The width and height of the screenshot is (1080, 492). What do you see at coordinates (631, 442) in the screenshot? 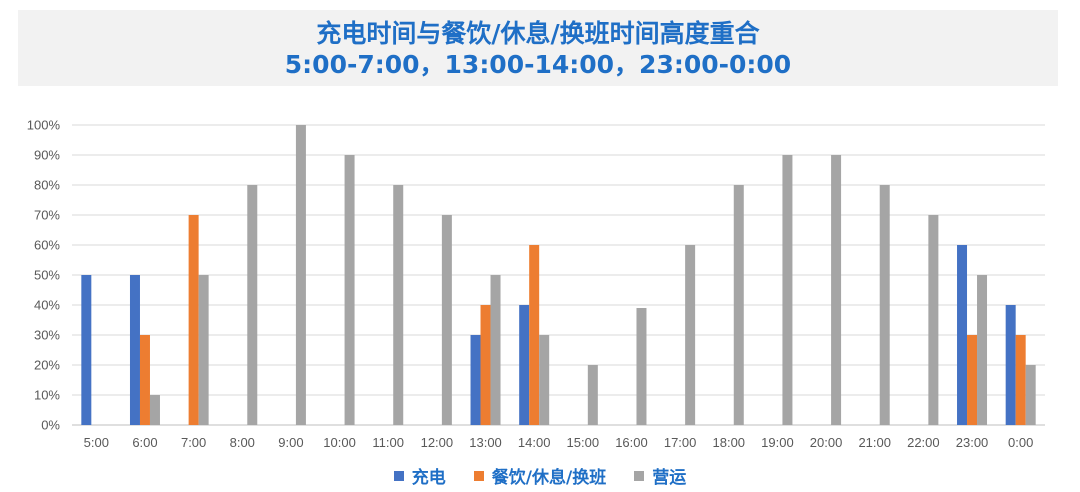
I see `x-tick-label: 16:00` at bounding box center [631, 442].